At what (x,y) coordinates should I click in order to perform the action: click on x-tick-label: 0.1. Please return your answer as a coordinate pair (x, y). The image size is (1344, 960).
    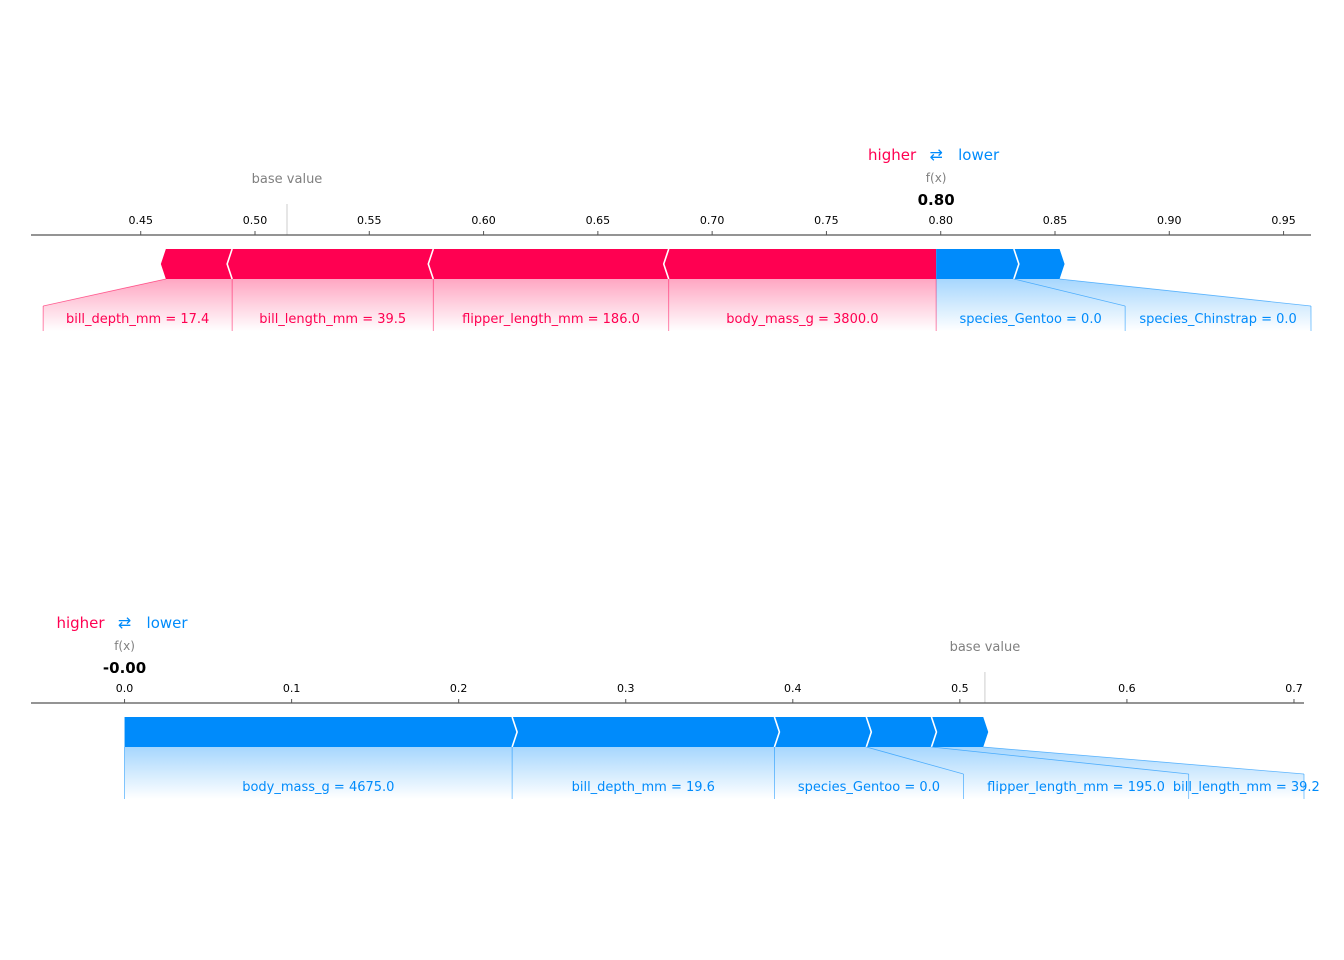
    Looking at the image, I should click on (292, 688).